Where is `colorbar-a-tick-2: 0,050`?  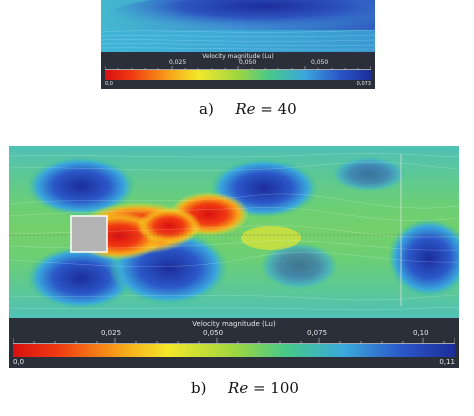 colorbar-a-tick-2: 0,050 is located at coordinates (248, 62).